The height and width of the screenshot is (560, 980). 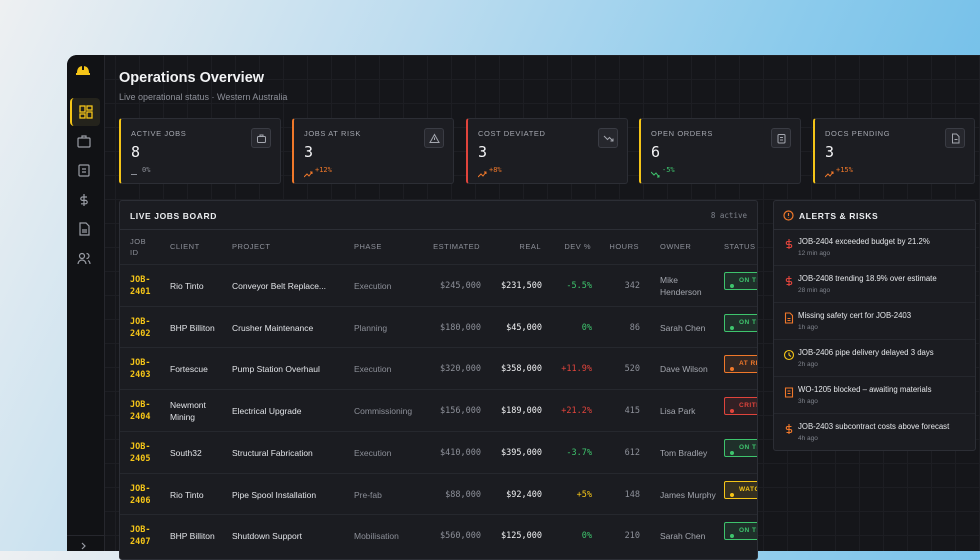 I want to click on column-header: PHASE, so click(x=368, y=246).